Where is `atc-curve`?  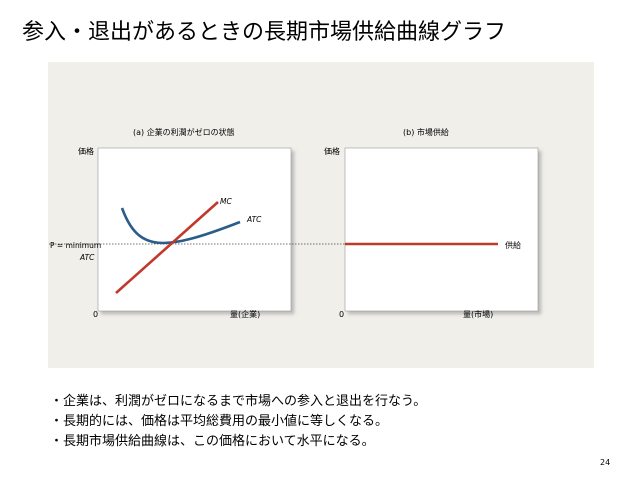 atc-curve is located at coordinates (180, 226).